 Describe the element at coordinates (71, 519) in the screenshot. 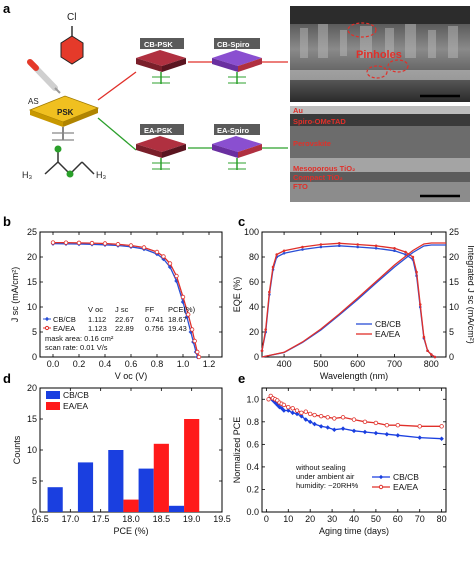

I see `x-tick-label: 17.0` at that location.